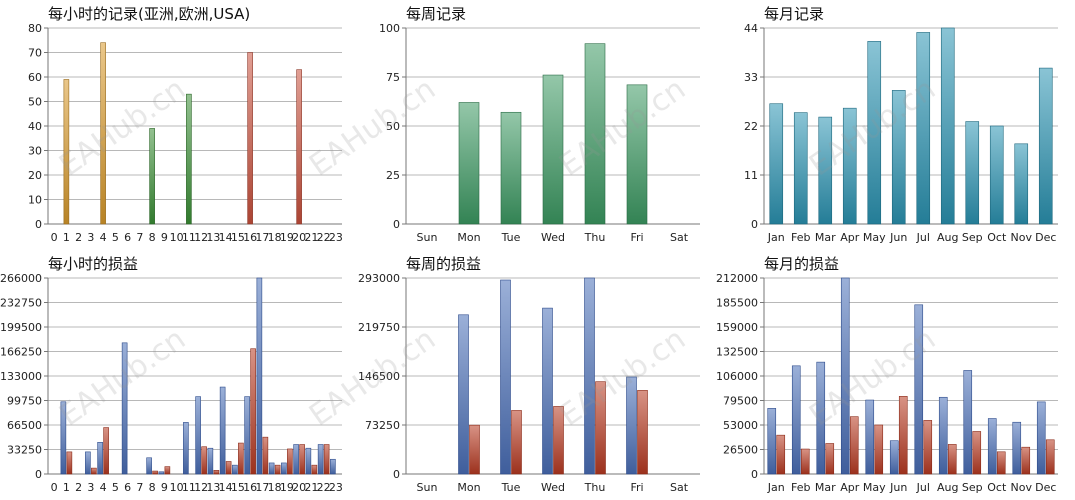  Describe the element at coordinates (93, 264) in the screenshot. I see `chart-title: 每小时的损益` at that location.